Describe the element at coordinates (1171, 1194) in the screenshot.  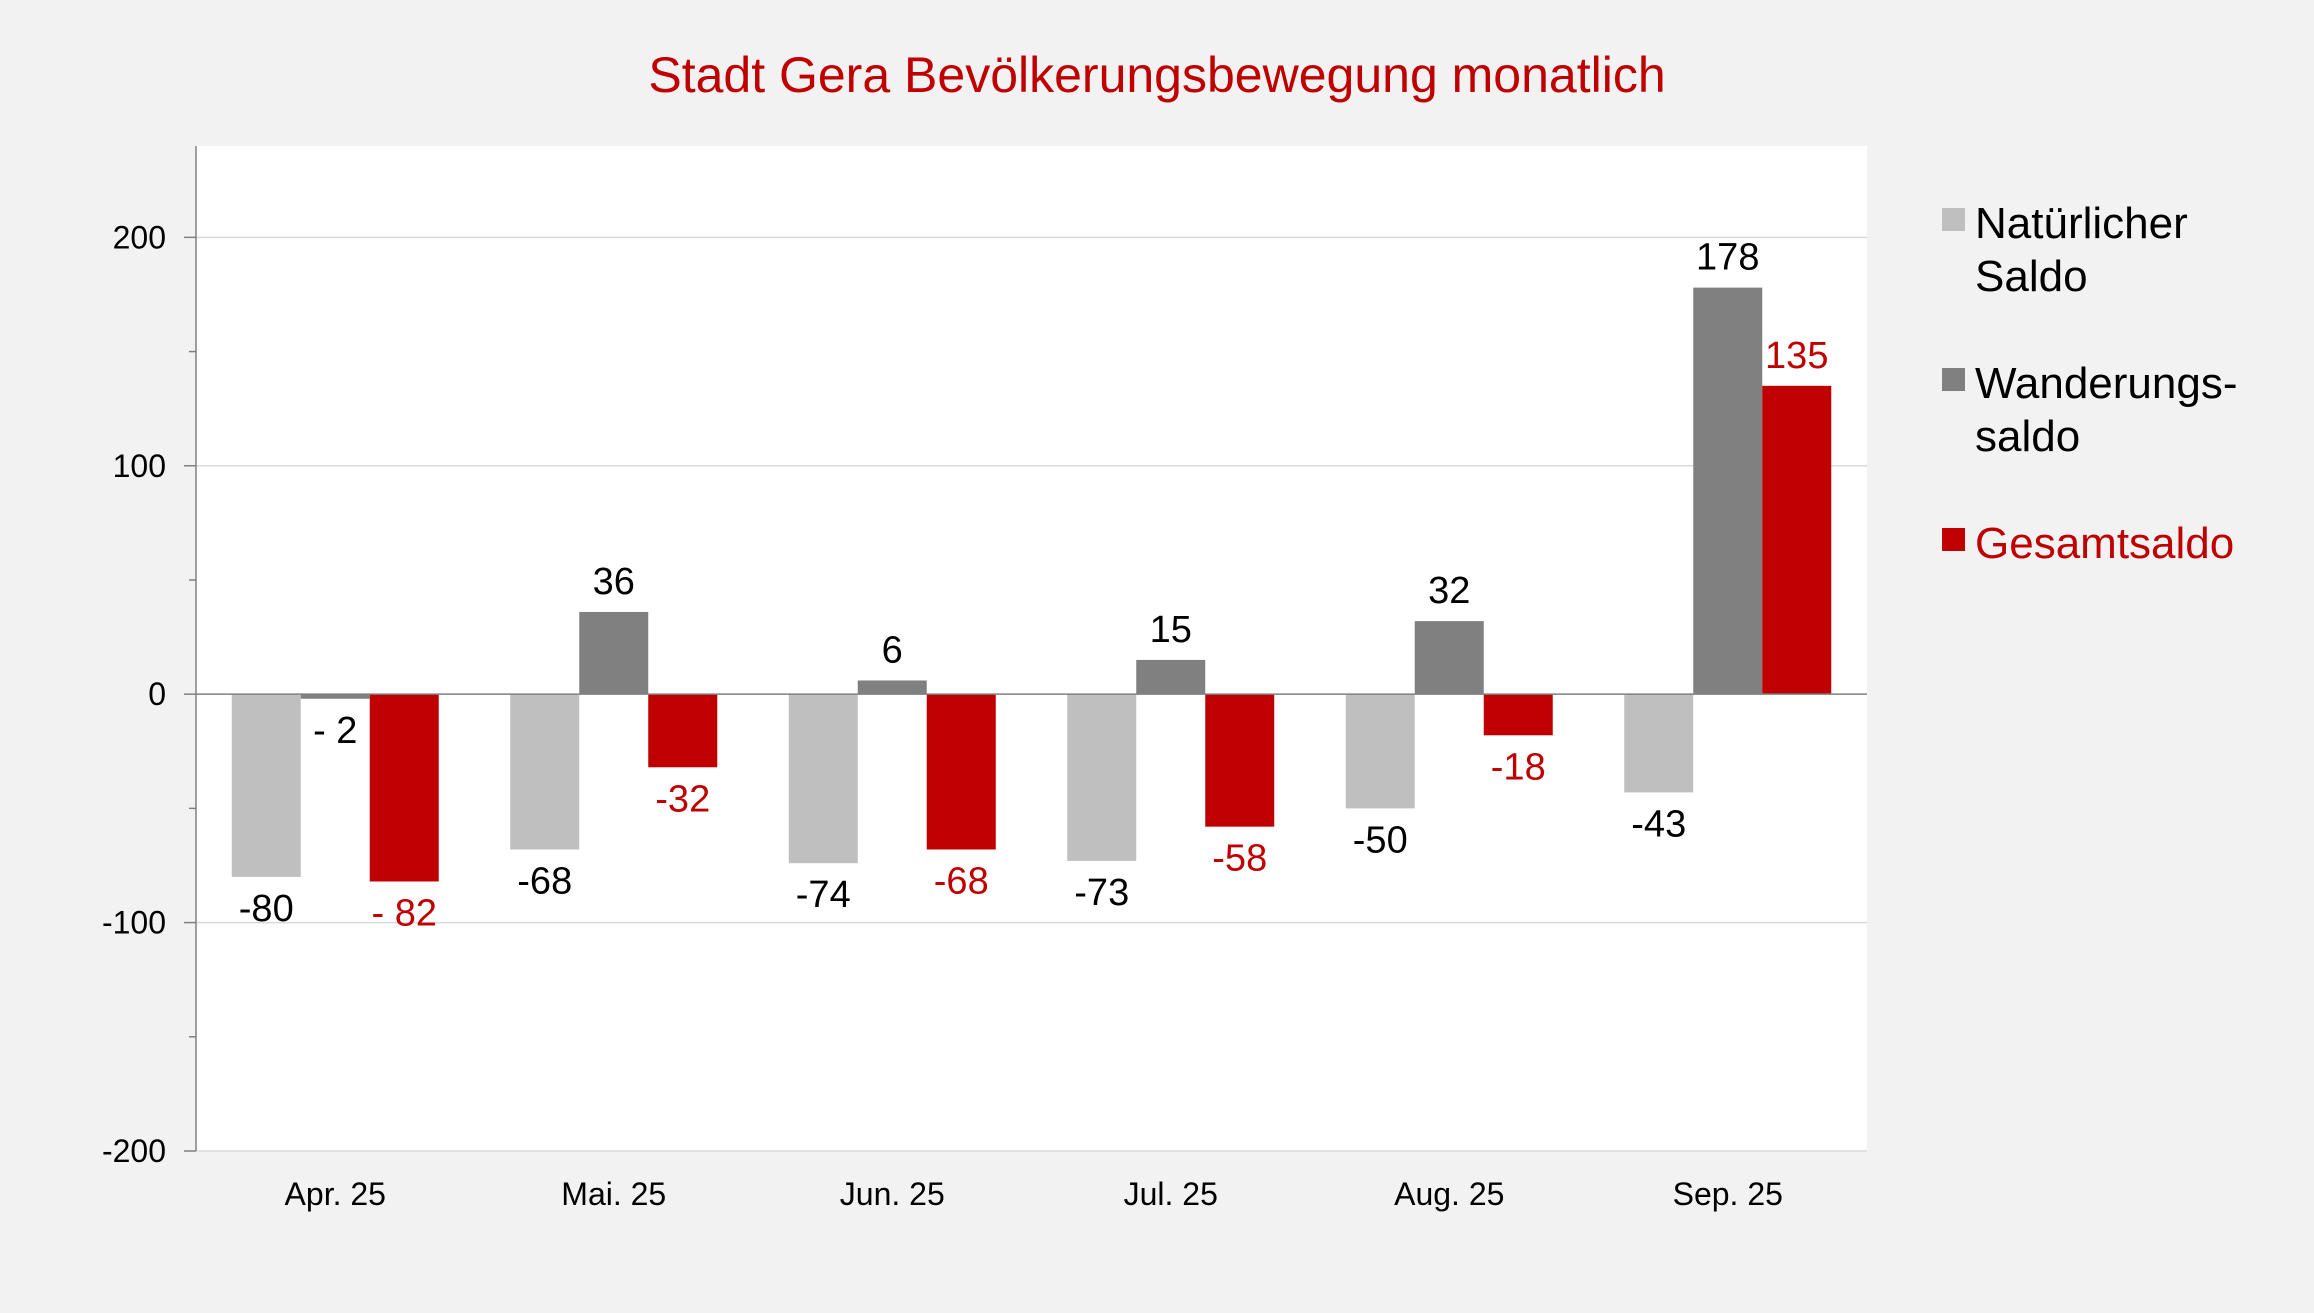
I see `x-tick-label: Jul. 25` at that location.